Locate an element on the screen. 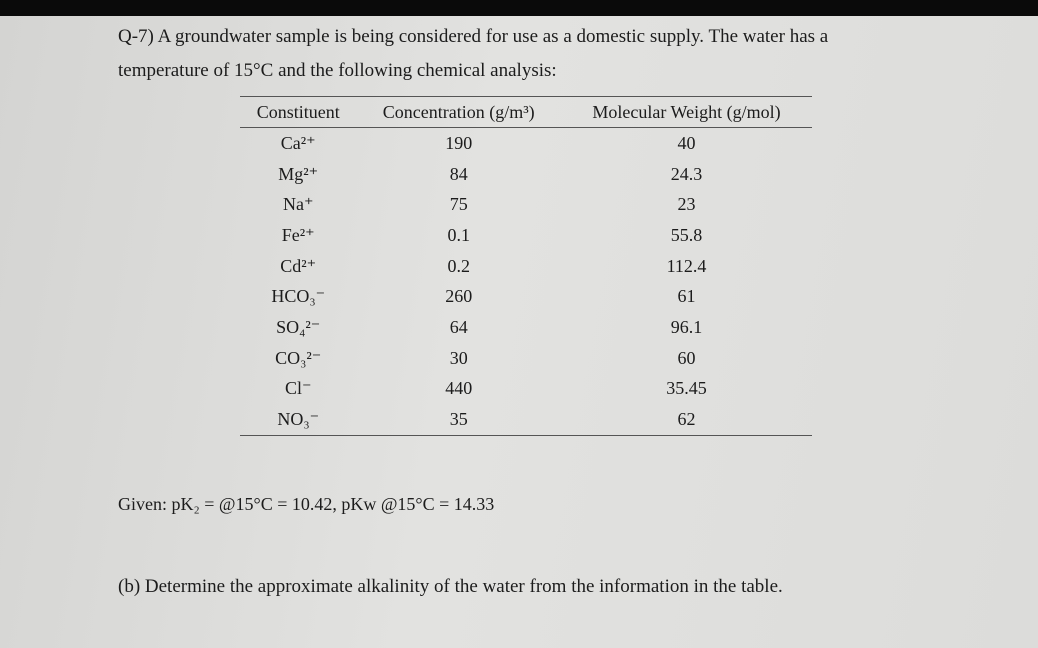 The width and height of the screenshot is (1038, 648). table-row: Mg²⁺ 84 24.3 is located at coordinates (526, 174).